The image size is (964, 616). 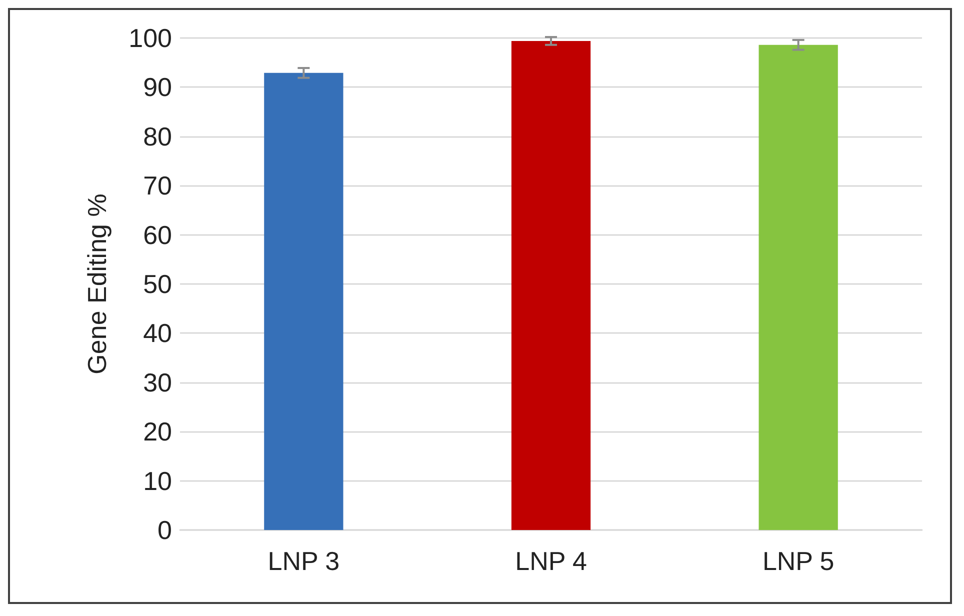 I want to click on y-tick-label: 40, so click(x=157, y=333).